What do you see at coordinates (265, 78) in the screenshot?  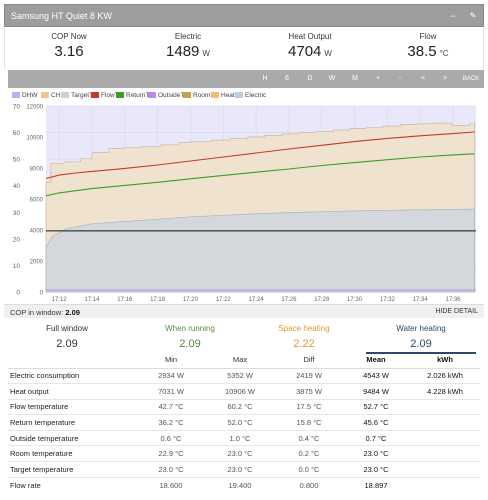 I see `zoom-hour-button: H` at bounding box center [265, 78].